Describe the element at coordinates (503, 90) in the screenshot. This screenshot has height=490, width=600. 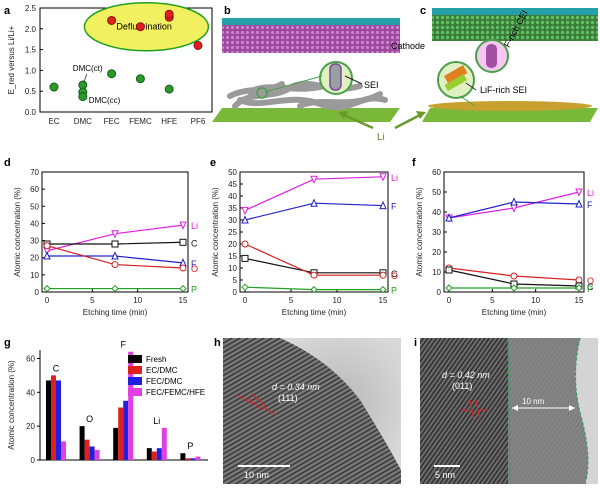
I see `lif-sei-label: LiF-rich SEI` at that location.